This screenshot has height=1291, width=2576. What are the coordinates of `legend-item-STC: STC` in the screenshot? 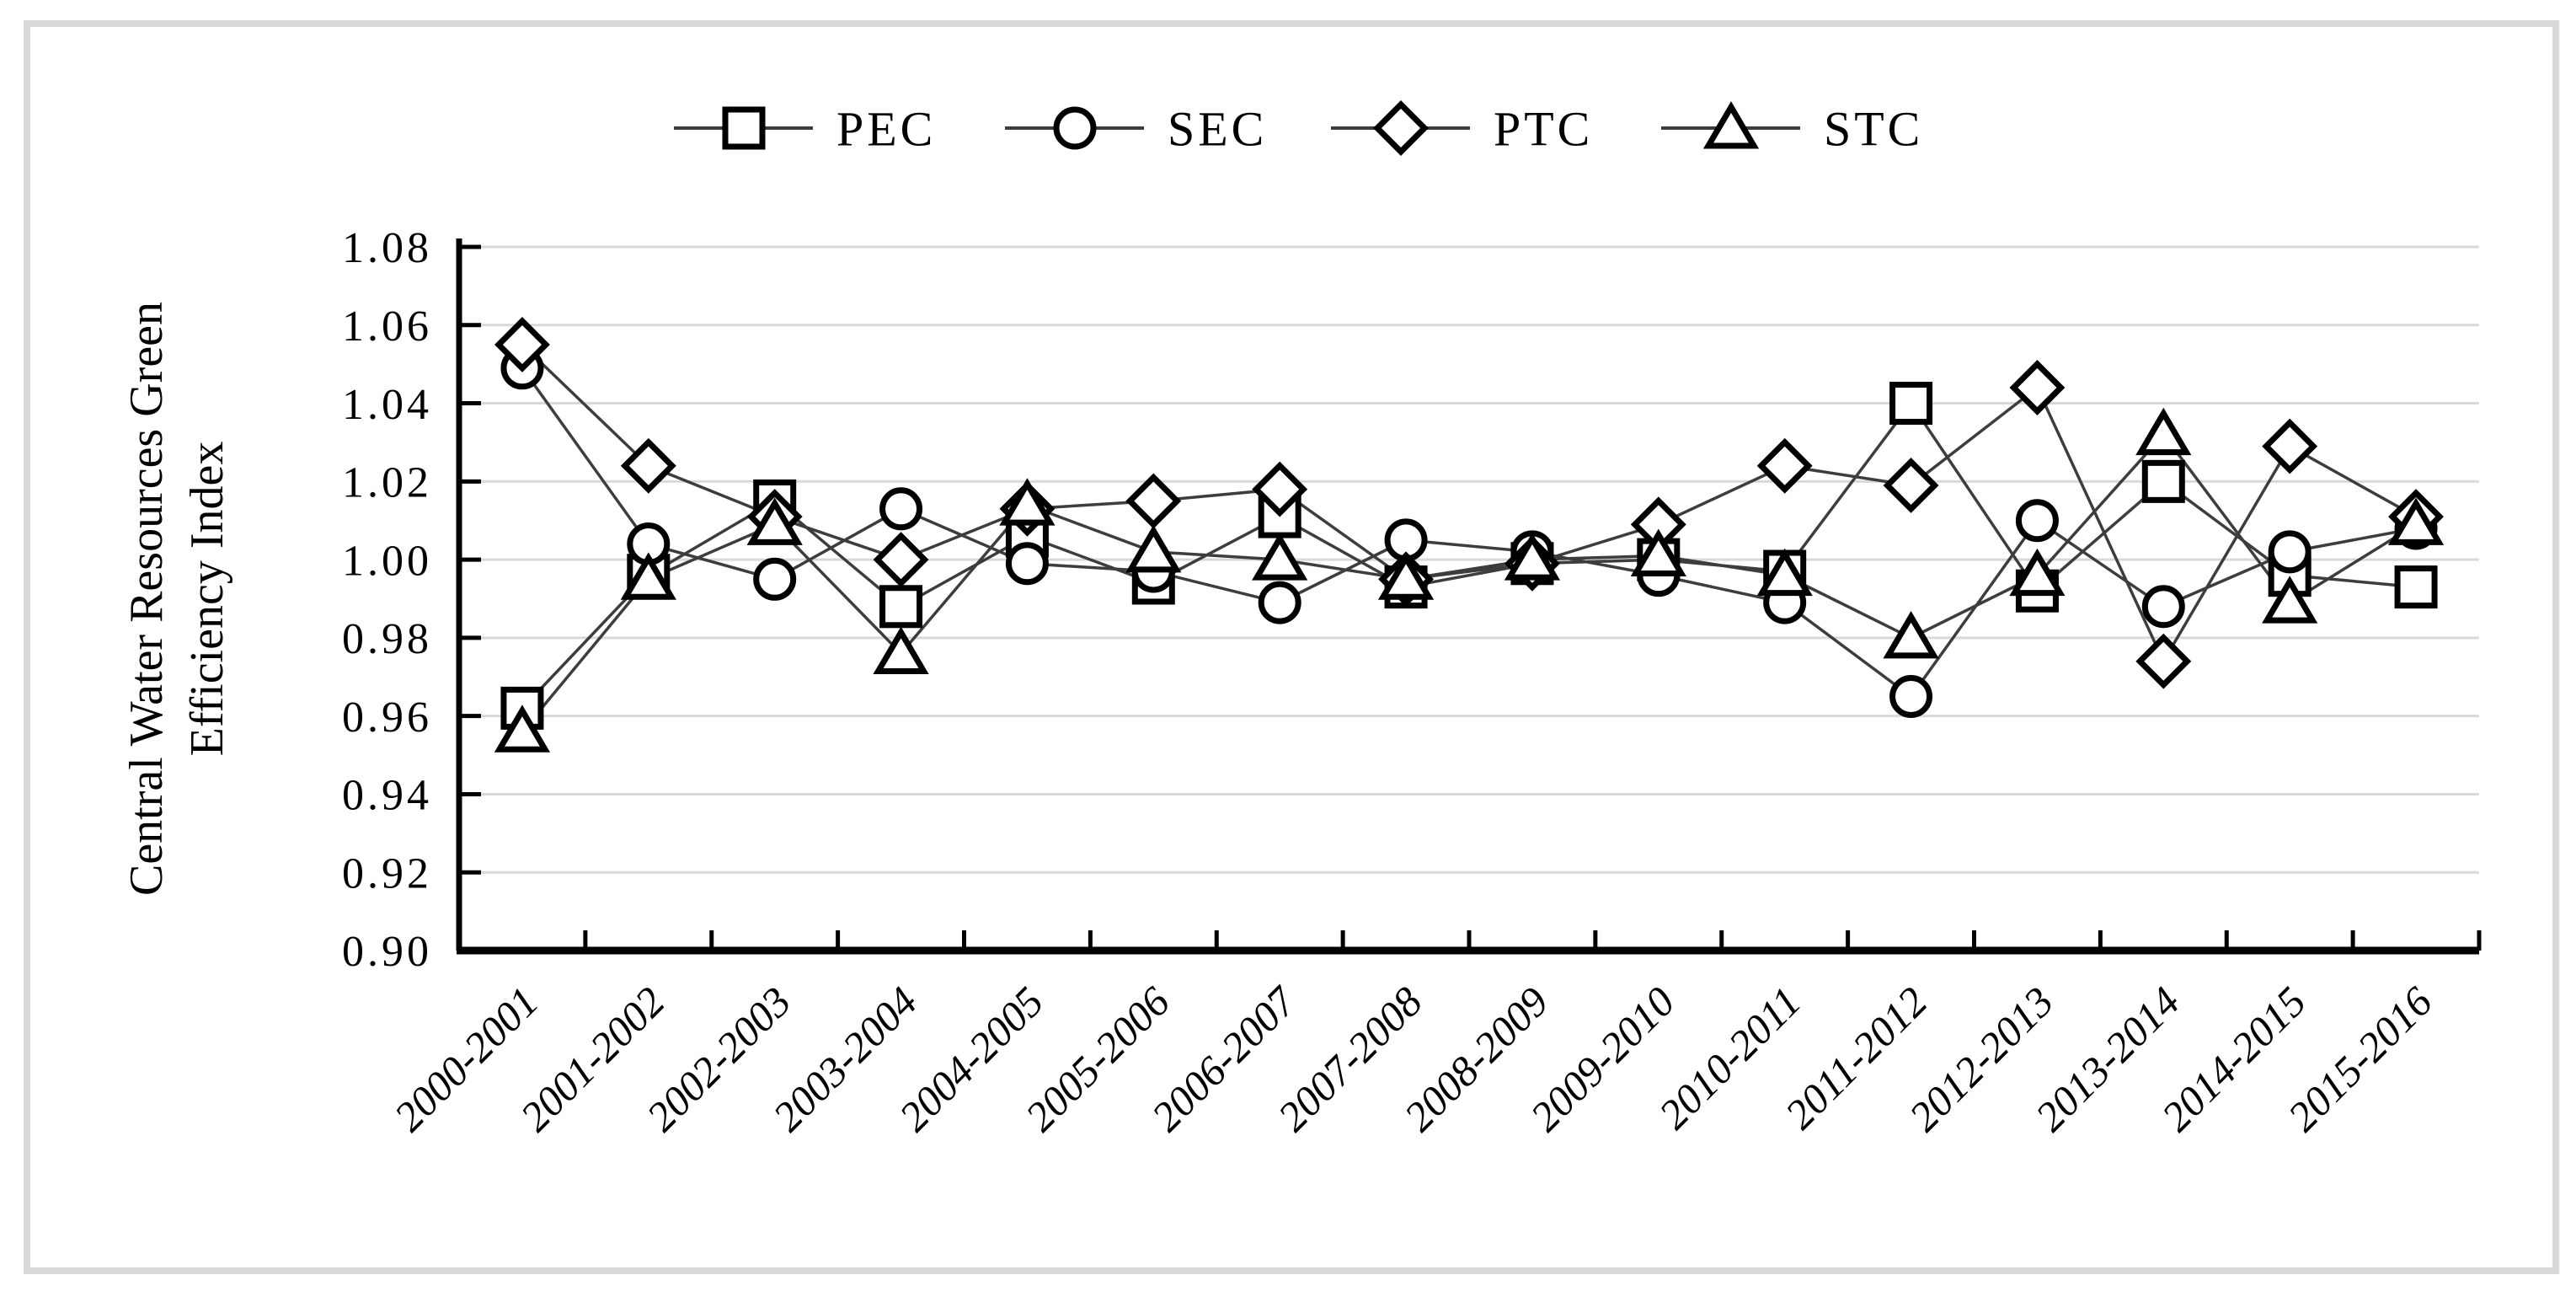 It's located at (1792, 128).